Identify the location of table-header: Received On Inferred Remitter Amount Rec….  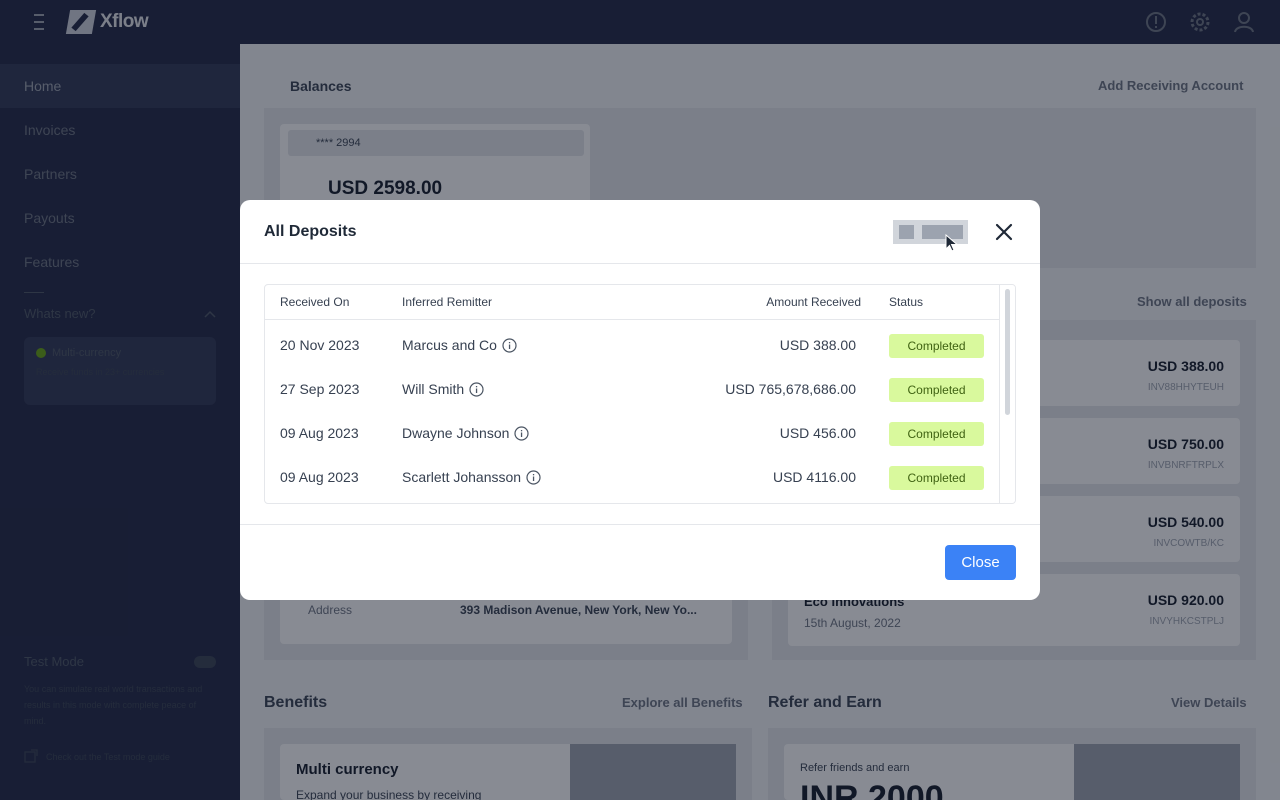
(632, 302).